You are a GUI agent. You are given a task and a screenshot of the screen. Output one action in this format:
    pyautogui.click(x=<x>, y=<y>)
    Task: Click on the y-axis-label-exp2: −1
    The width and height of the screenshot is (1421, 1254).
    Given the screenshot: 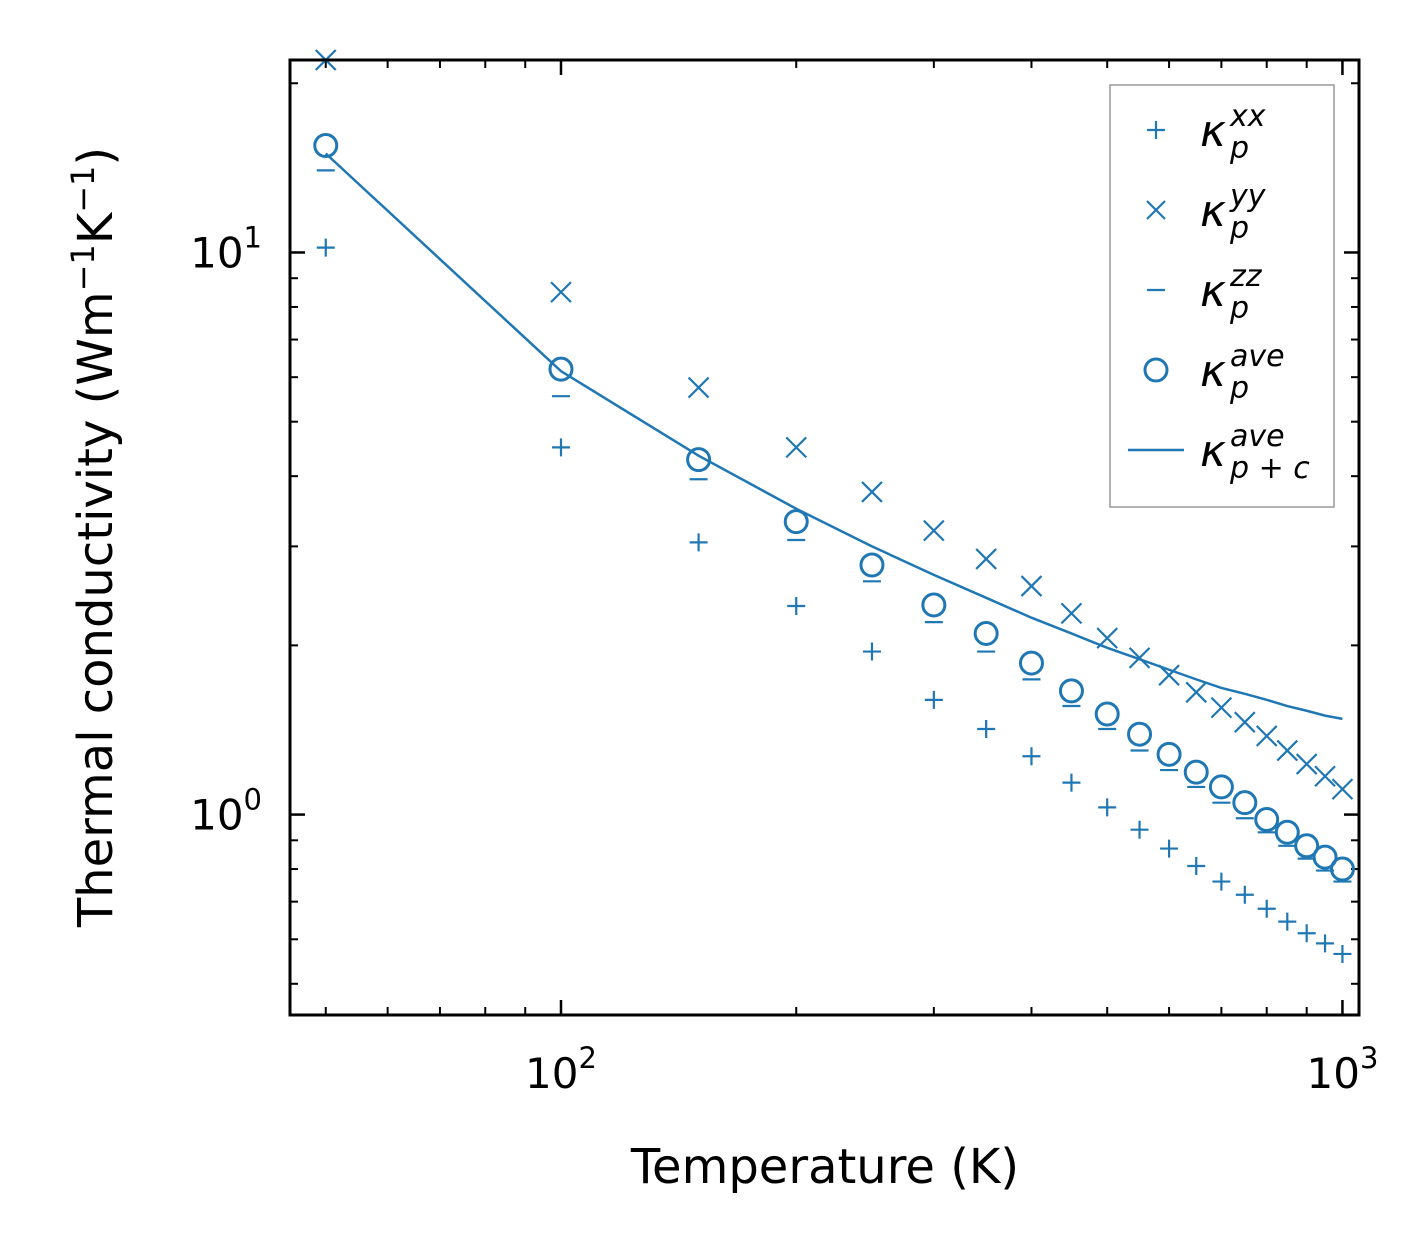 What is the action you would take?
    pyautogui.click(x=83, y=189)
    